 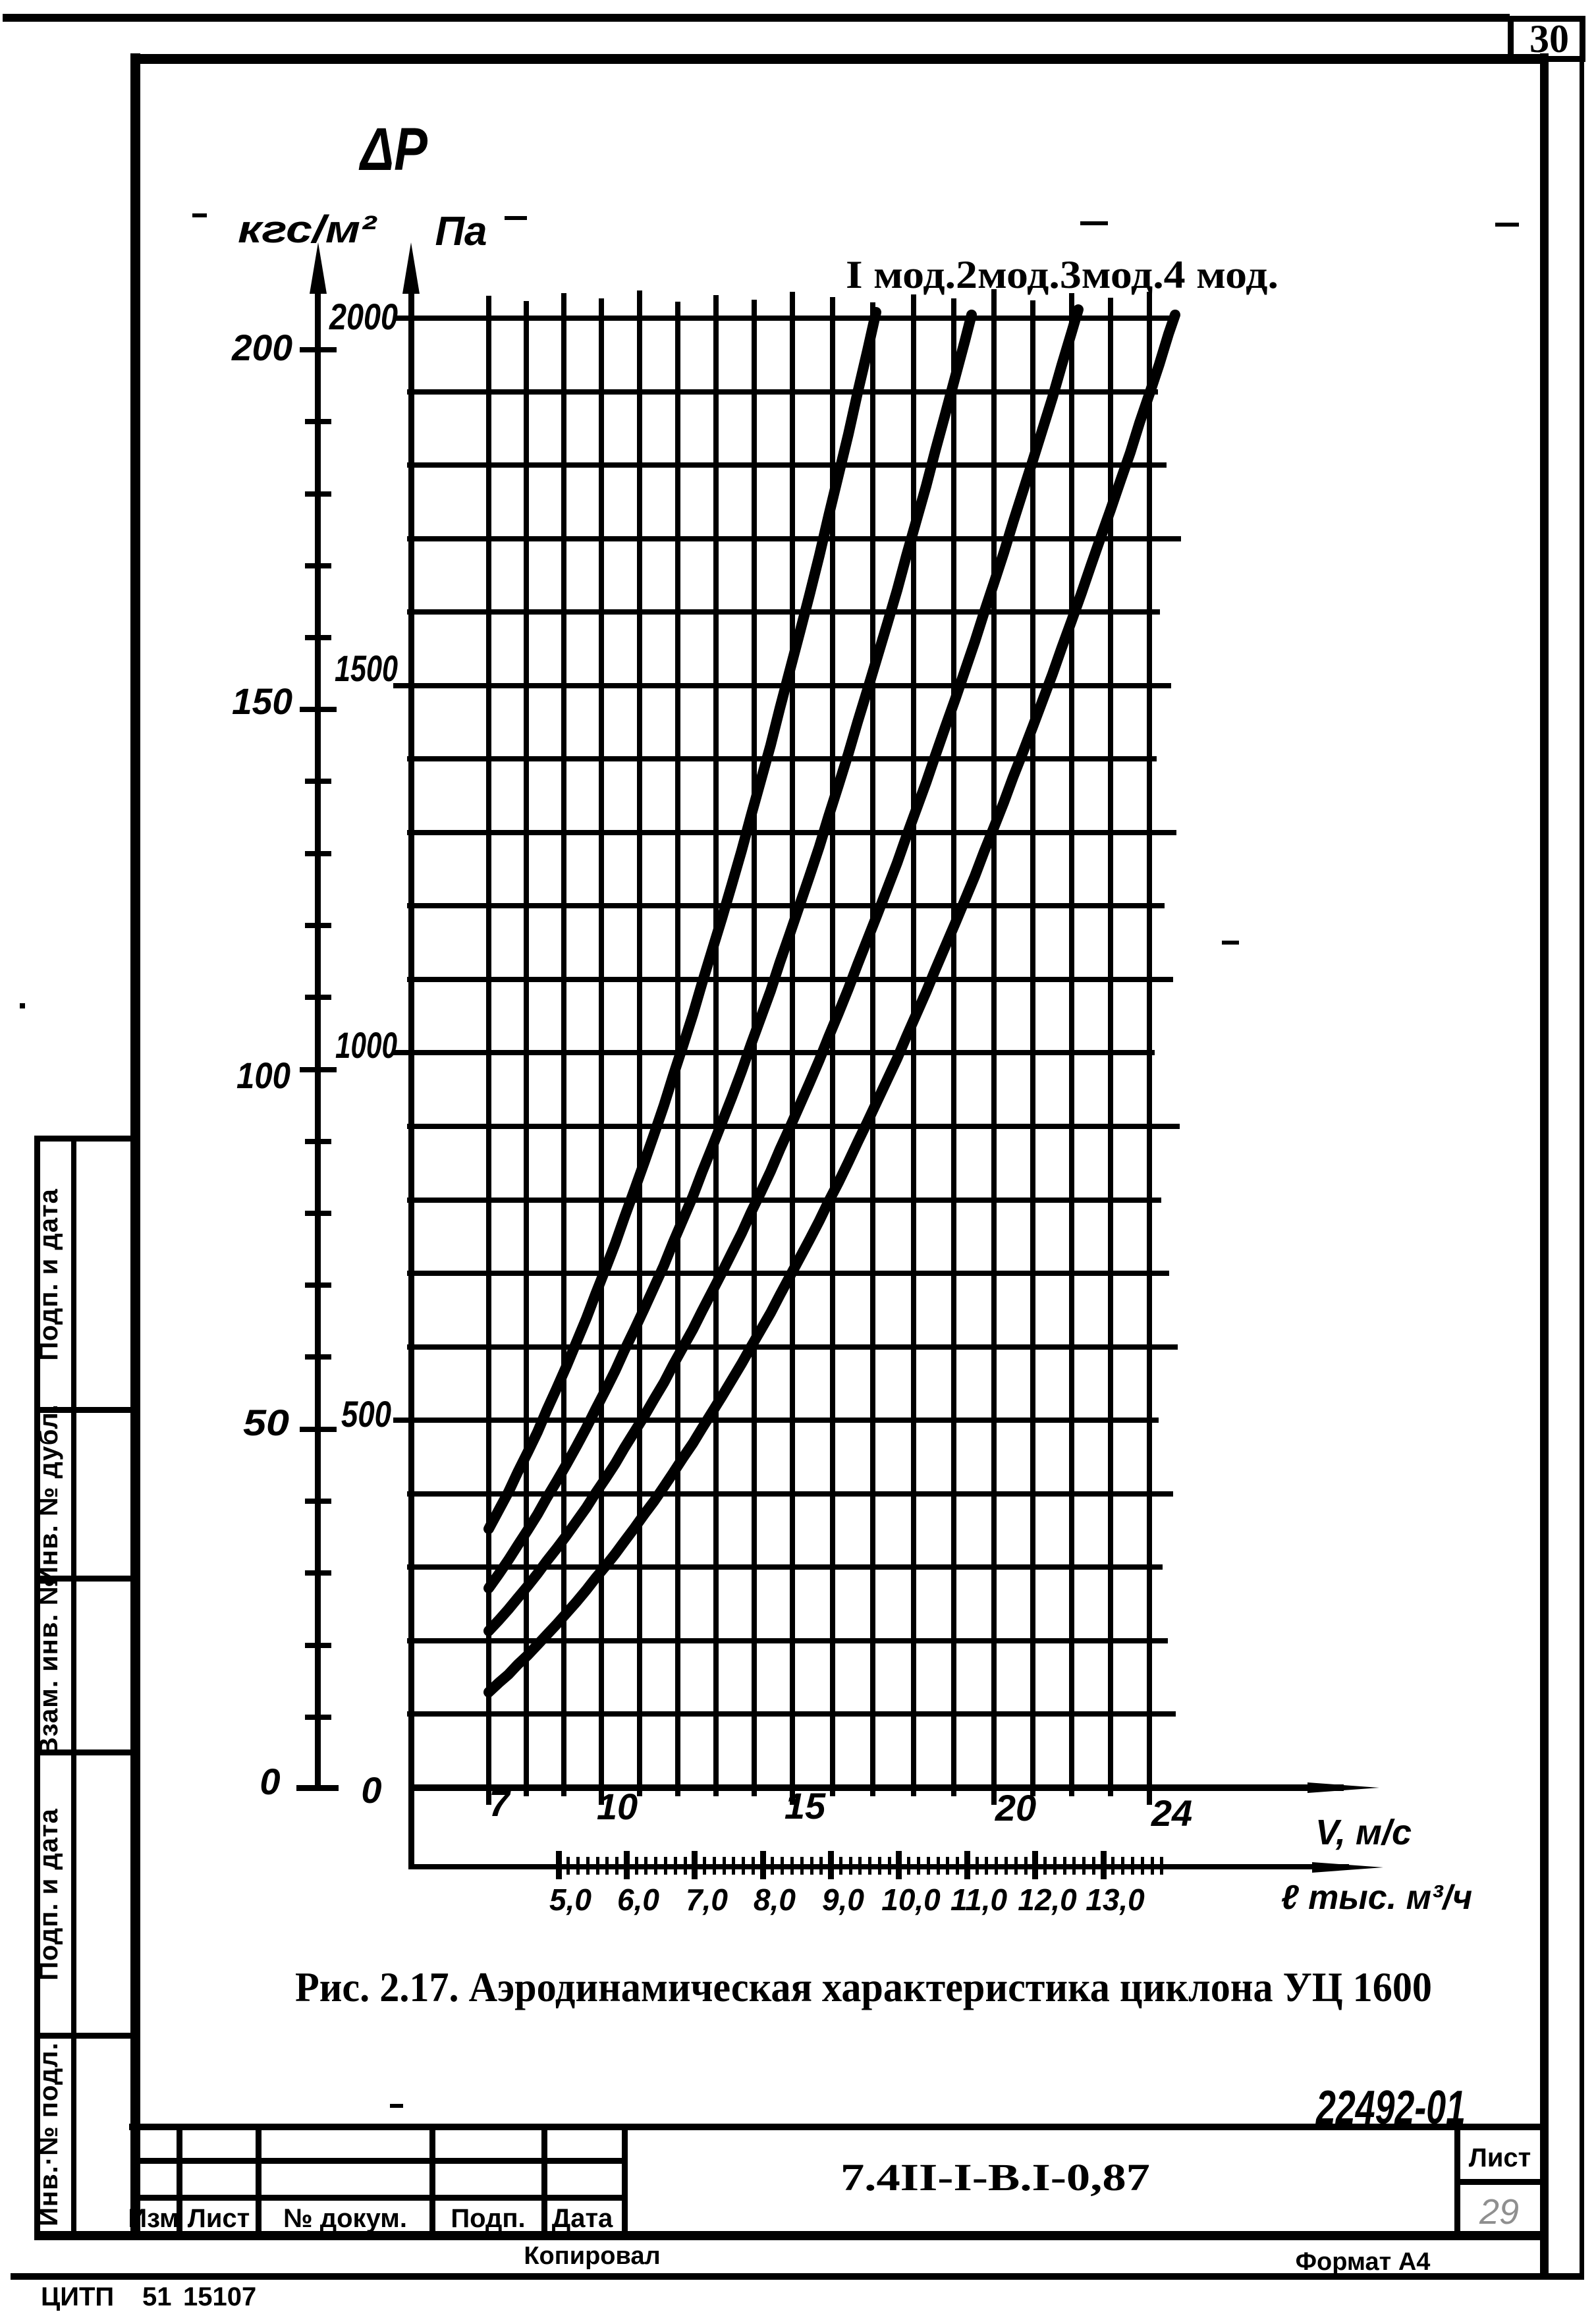 What do you see at coordinates (157, 2296) in the screenshot?
I see `svg-text: 51` at bounding box center [157, 2296].